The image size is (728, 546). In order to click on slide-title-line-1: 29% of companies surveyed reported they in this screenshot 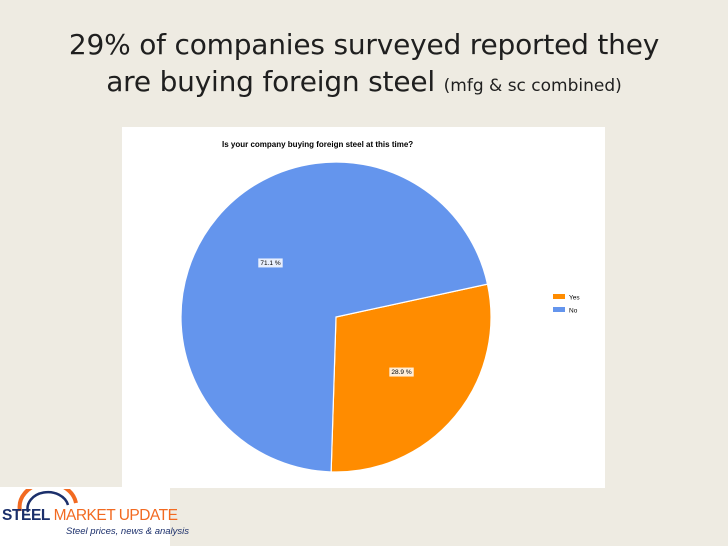, I will do `click(364, 44)`.